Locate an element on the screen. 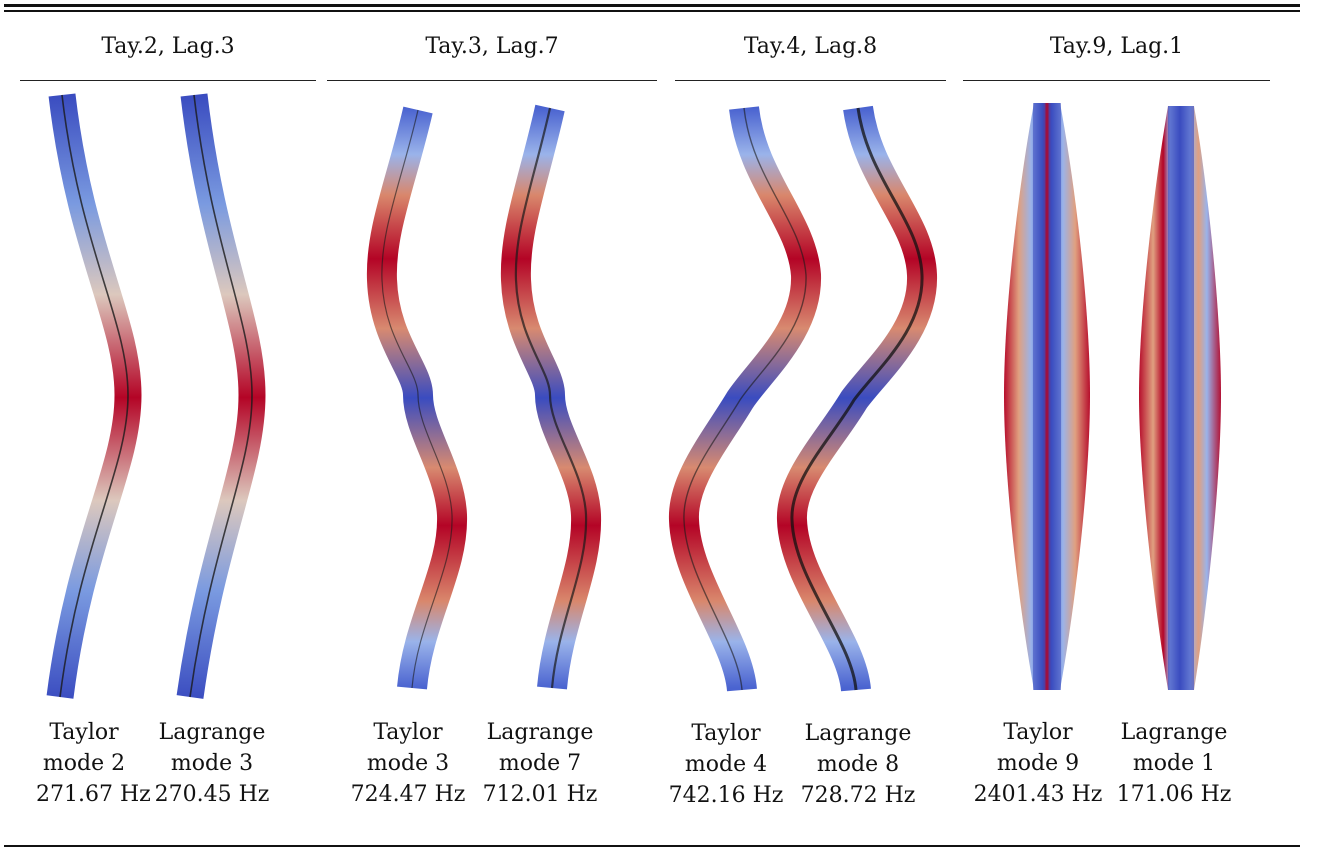 Image resolution: width=1320 pixels, height=847 pixels. caption-lagrange-mode-7: Lagrange mode 7 712.01 Hz is located at coordinates (540, 763).